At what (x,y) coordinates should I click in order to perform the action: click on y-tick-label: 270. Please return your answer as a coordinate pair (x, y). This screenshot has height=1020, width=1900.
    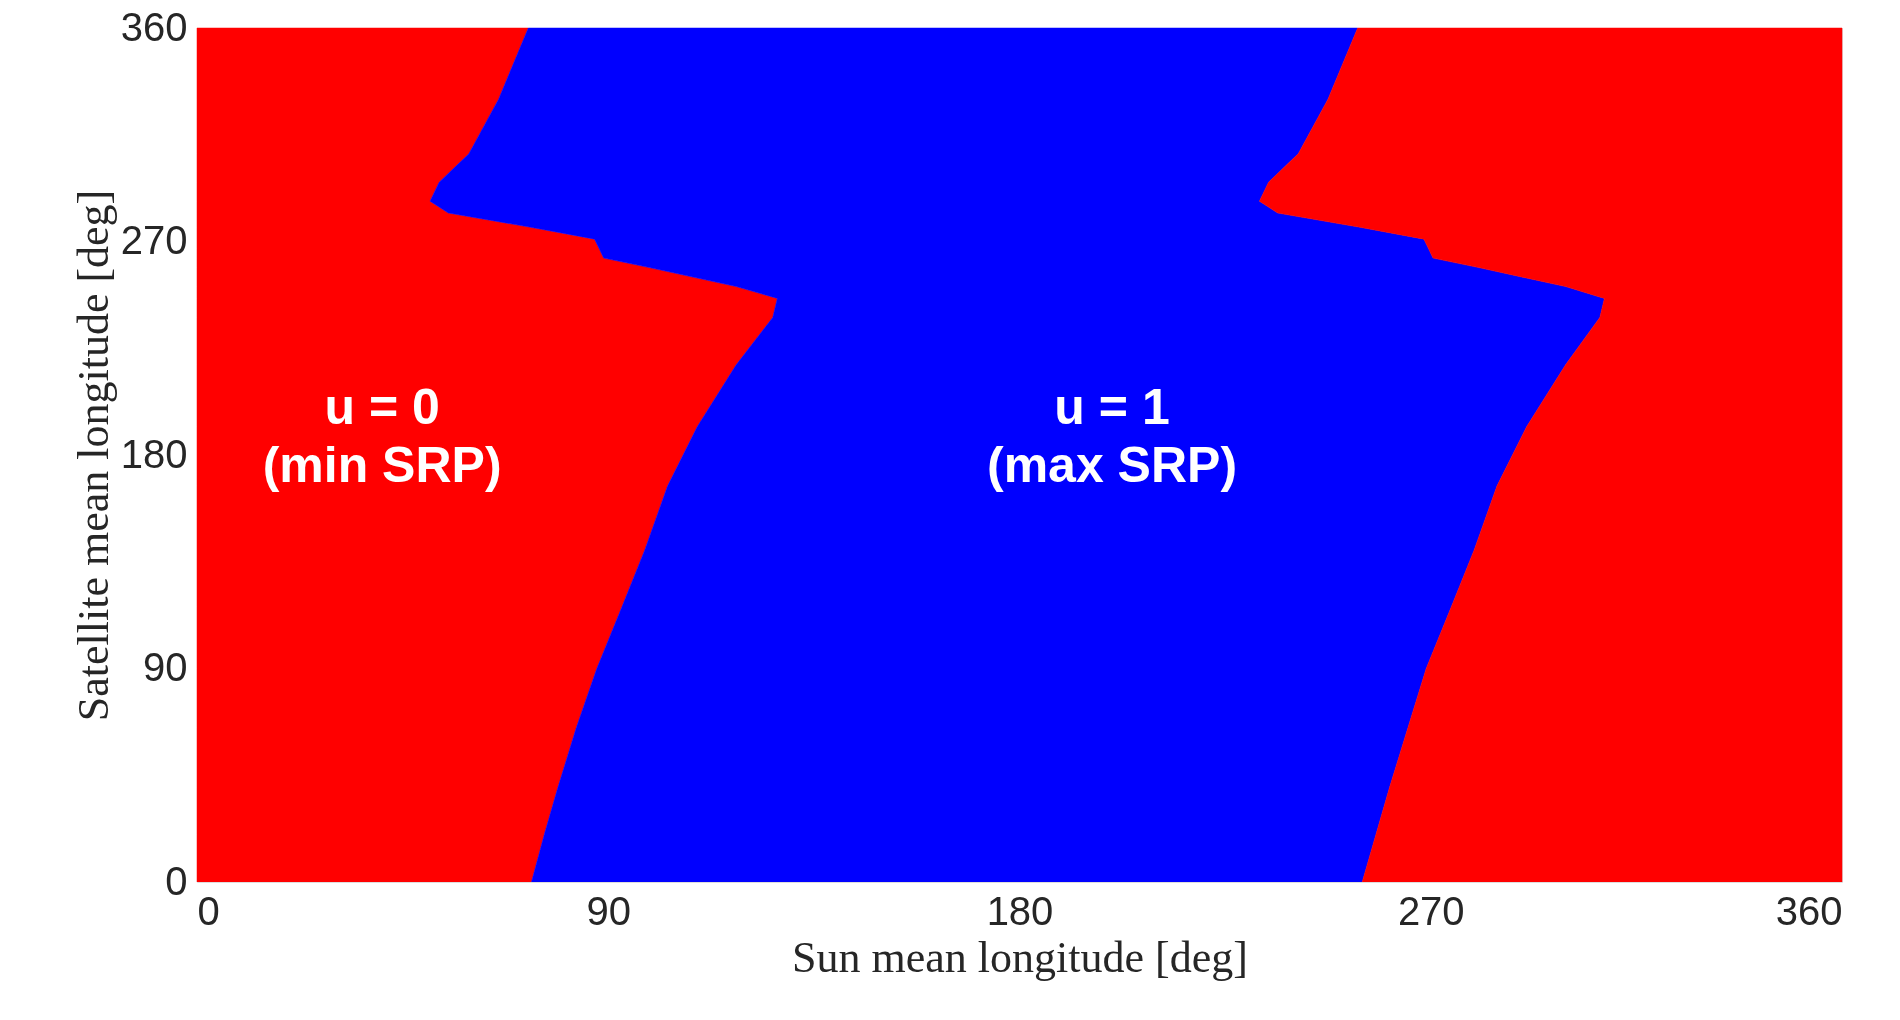
    Looking at the image, I should click on (154, 240).